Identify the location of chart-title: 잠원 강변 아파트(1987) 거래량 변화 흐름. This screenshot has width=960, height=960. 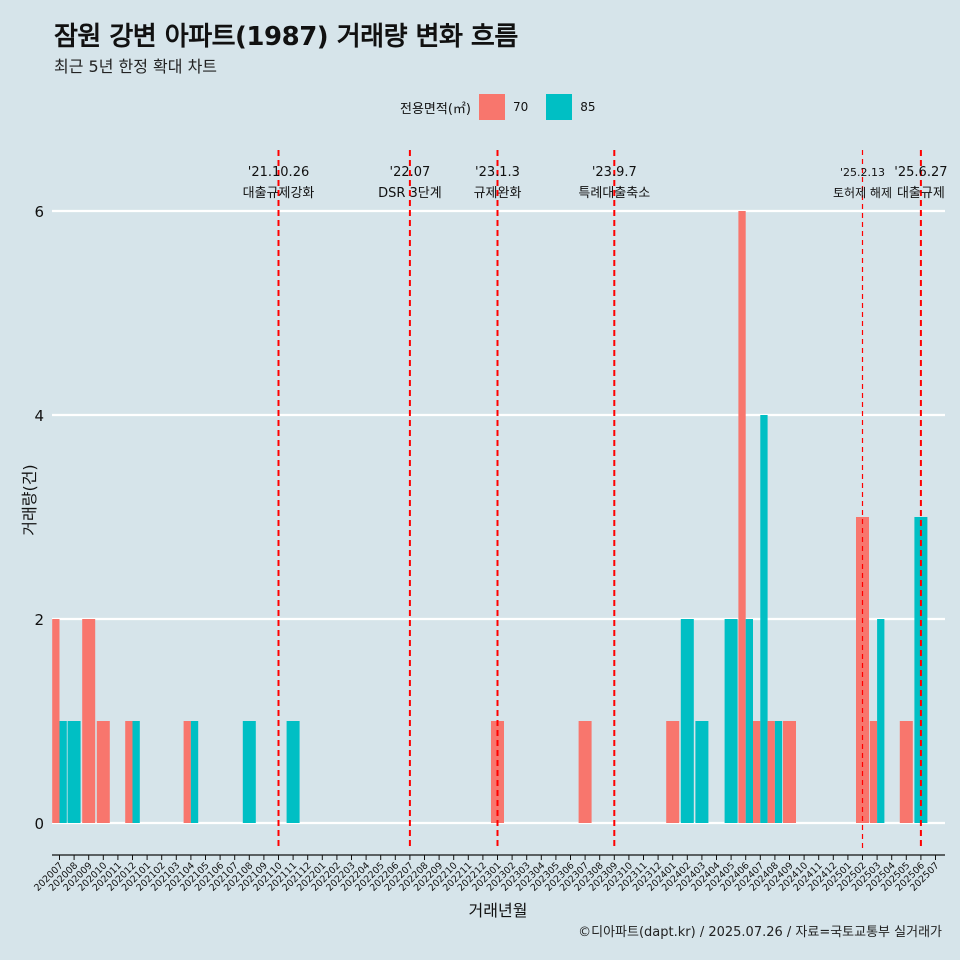
(286, 37).